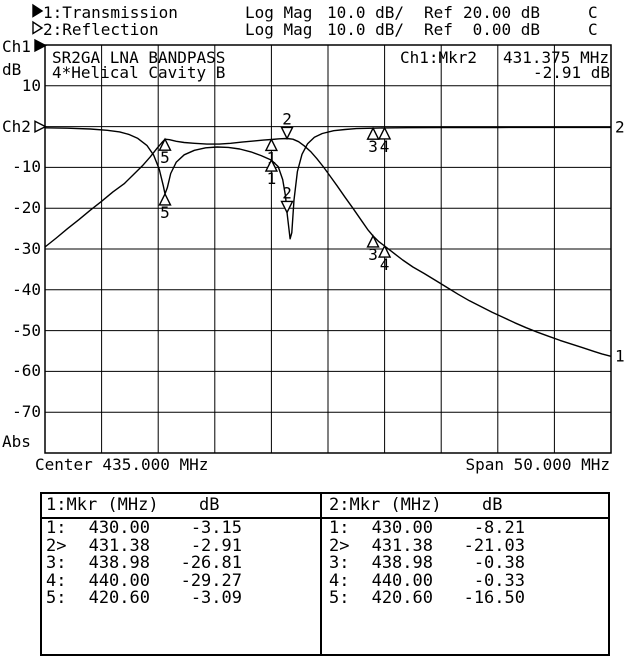 The image size is (640, 659). Describe the element at coordinates (271, 144) in the screenshot. I see `marker-1-trace1-triangle` at that location.